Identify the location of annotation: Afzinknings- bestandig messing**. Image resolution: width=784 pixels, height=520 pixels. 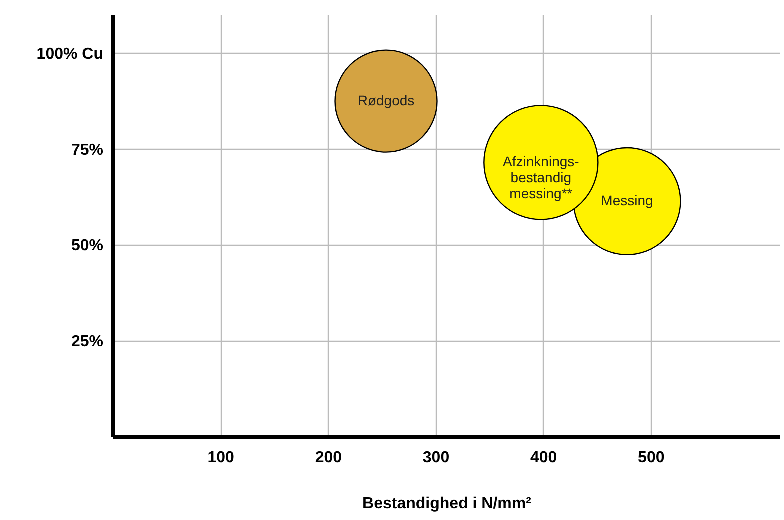
(541, 178).